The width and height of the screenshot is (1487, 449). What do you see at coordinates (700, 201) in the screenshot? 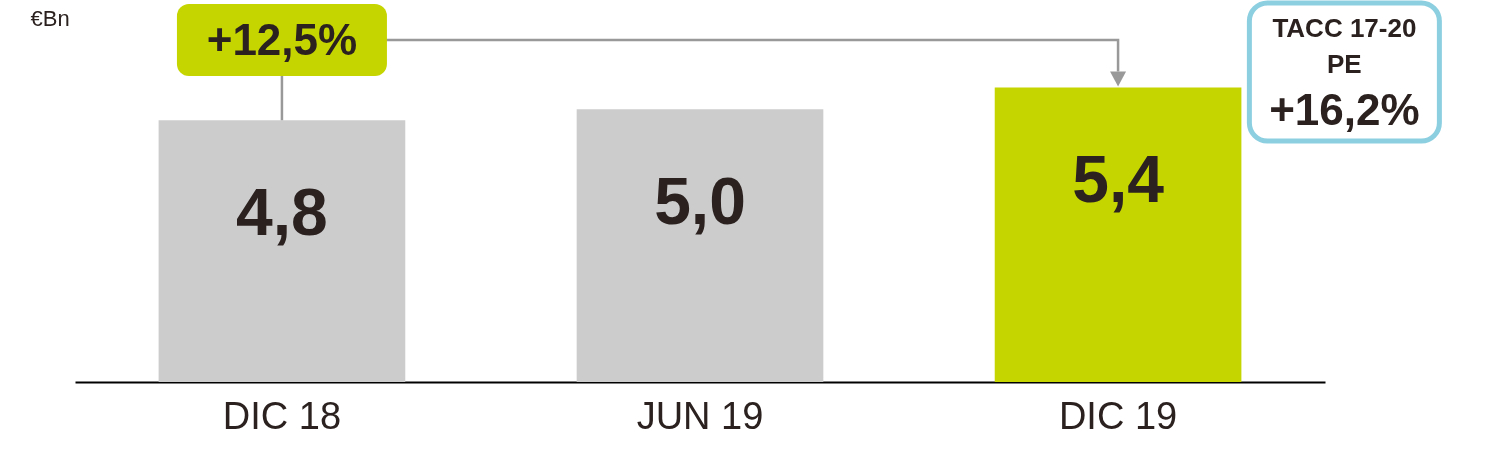
I see `data-label: 5,0` at bounding box center [700, 201].